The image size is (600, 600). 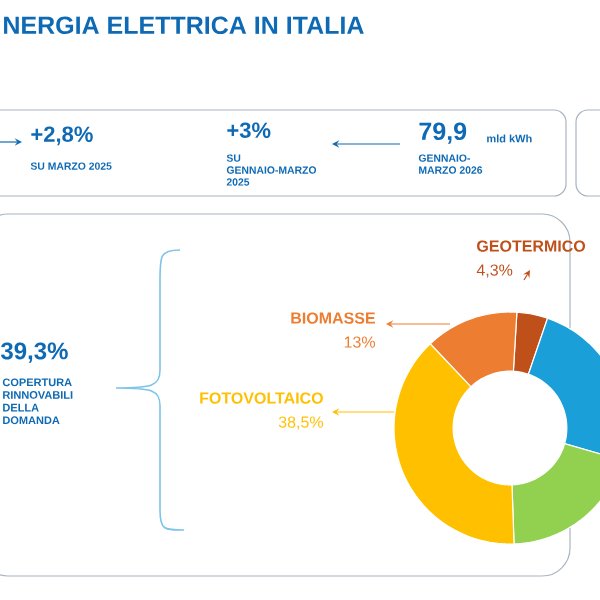 What do you see at coordinates (249, 130) in the screenshot?
I see `text: +3%` at bounding box center [249, 130].